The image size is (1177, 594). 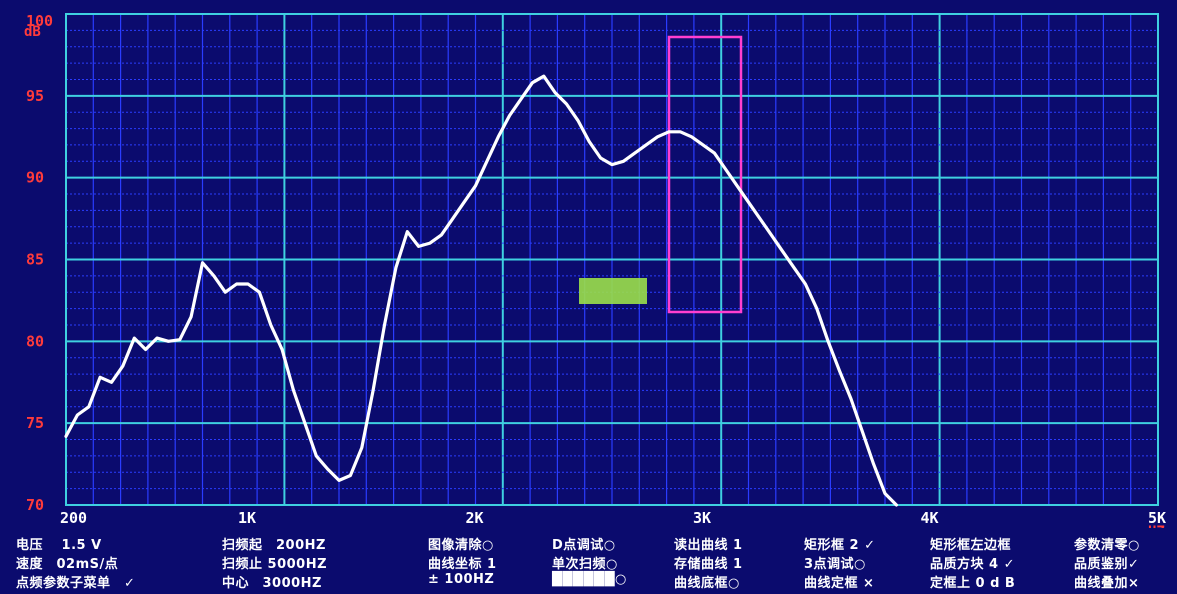 I want to click on status-item: 参数清零○, so click(x=1107, y=545).